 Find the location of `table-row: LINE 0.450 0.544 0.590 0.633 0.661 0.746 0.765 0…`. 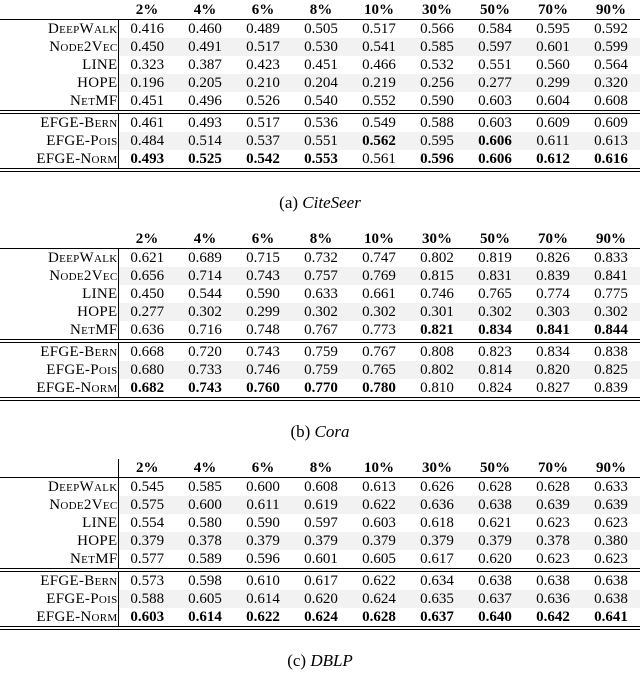

table-row: LINE 0.450 0.544 0.590 0.633 0.661 0.746 0.765 0… is located at coordinates (320, 294).